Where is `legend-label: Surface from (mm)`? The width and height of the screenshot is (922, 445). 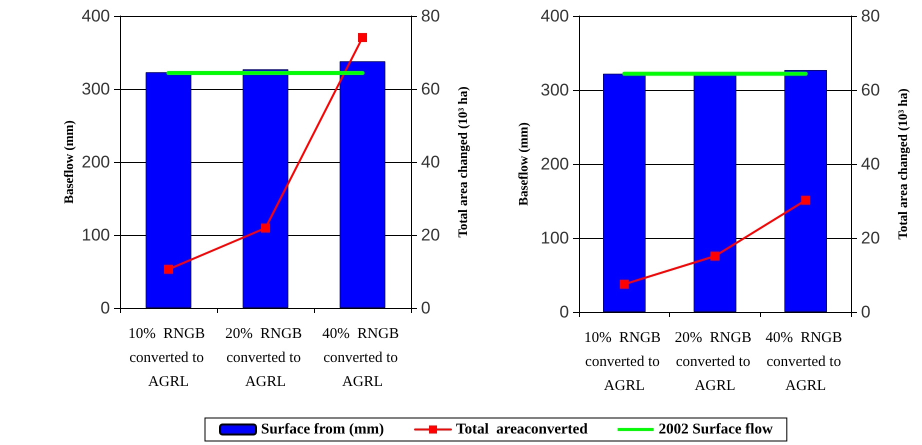
legend-label: Surface from (mm) is located at coordinates (322, 430).